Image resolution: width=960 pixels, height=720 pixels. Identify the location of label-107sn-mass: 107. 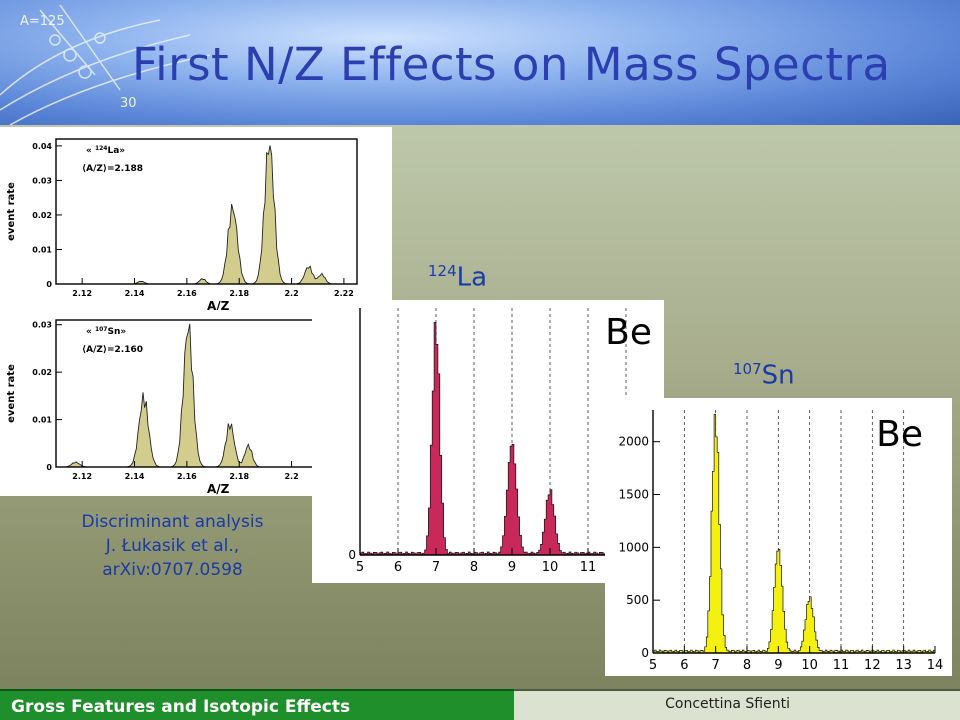
(747, 369).